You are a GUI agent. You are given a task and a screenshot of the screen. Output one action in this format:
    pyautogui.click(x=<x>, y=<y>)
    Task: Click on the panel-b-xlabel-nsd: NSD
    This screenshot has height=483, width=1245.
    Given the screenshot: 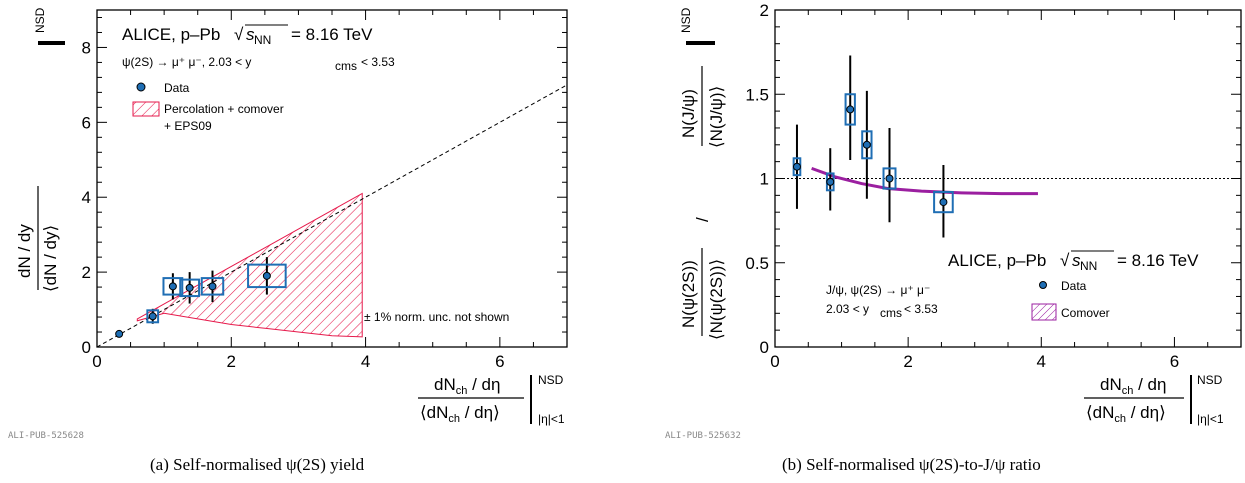 What is the action you would take?
    pyautogui.click(x=1210, y=380)
    